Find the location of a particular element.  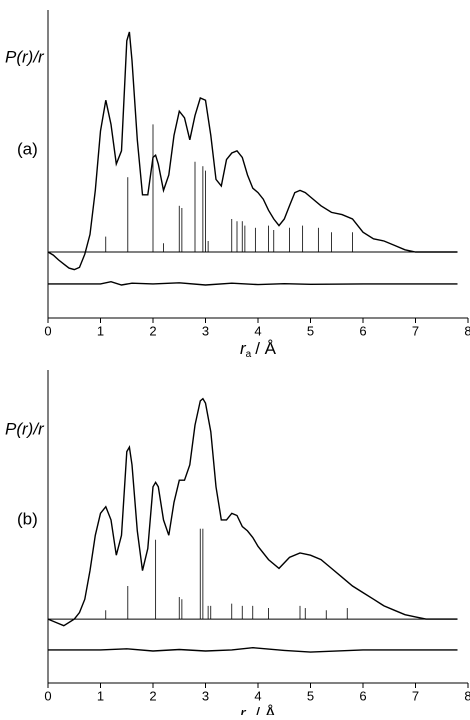

x-label-subscript: a is located at coordinates (249, 354).